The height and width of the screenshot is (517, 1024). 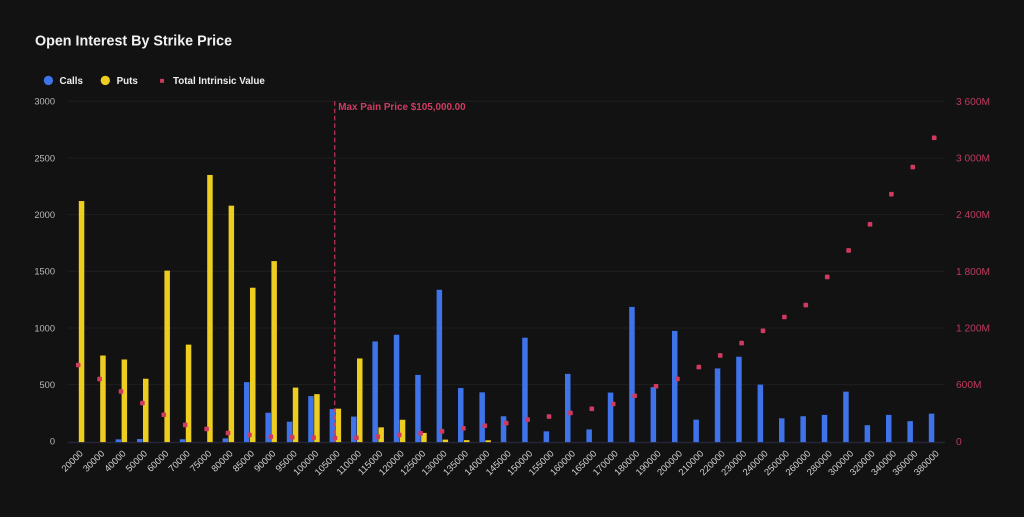 What do you see at coordinates (47, 385) in the screenshot?
I see `svg-text: 500` at bounding box center [47, 385].